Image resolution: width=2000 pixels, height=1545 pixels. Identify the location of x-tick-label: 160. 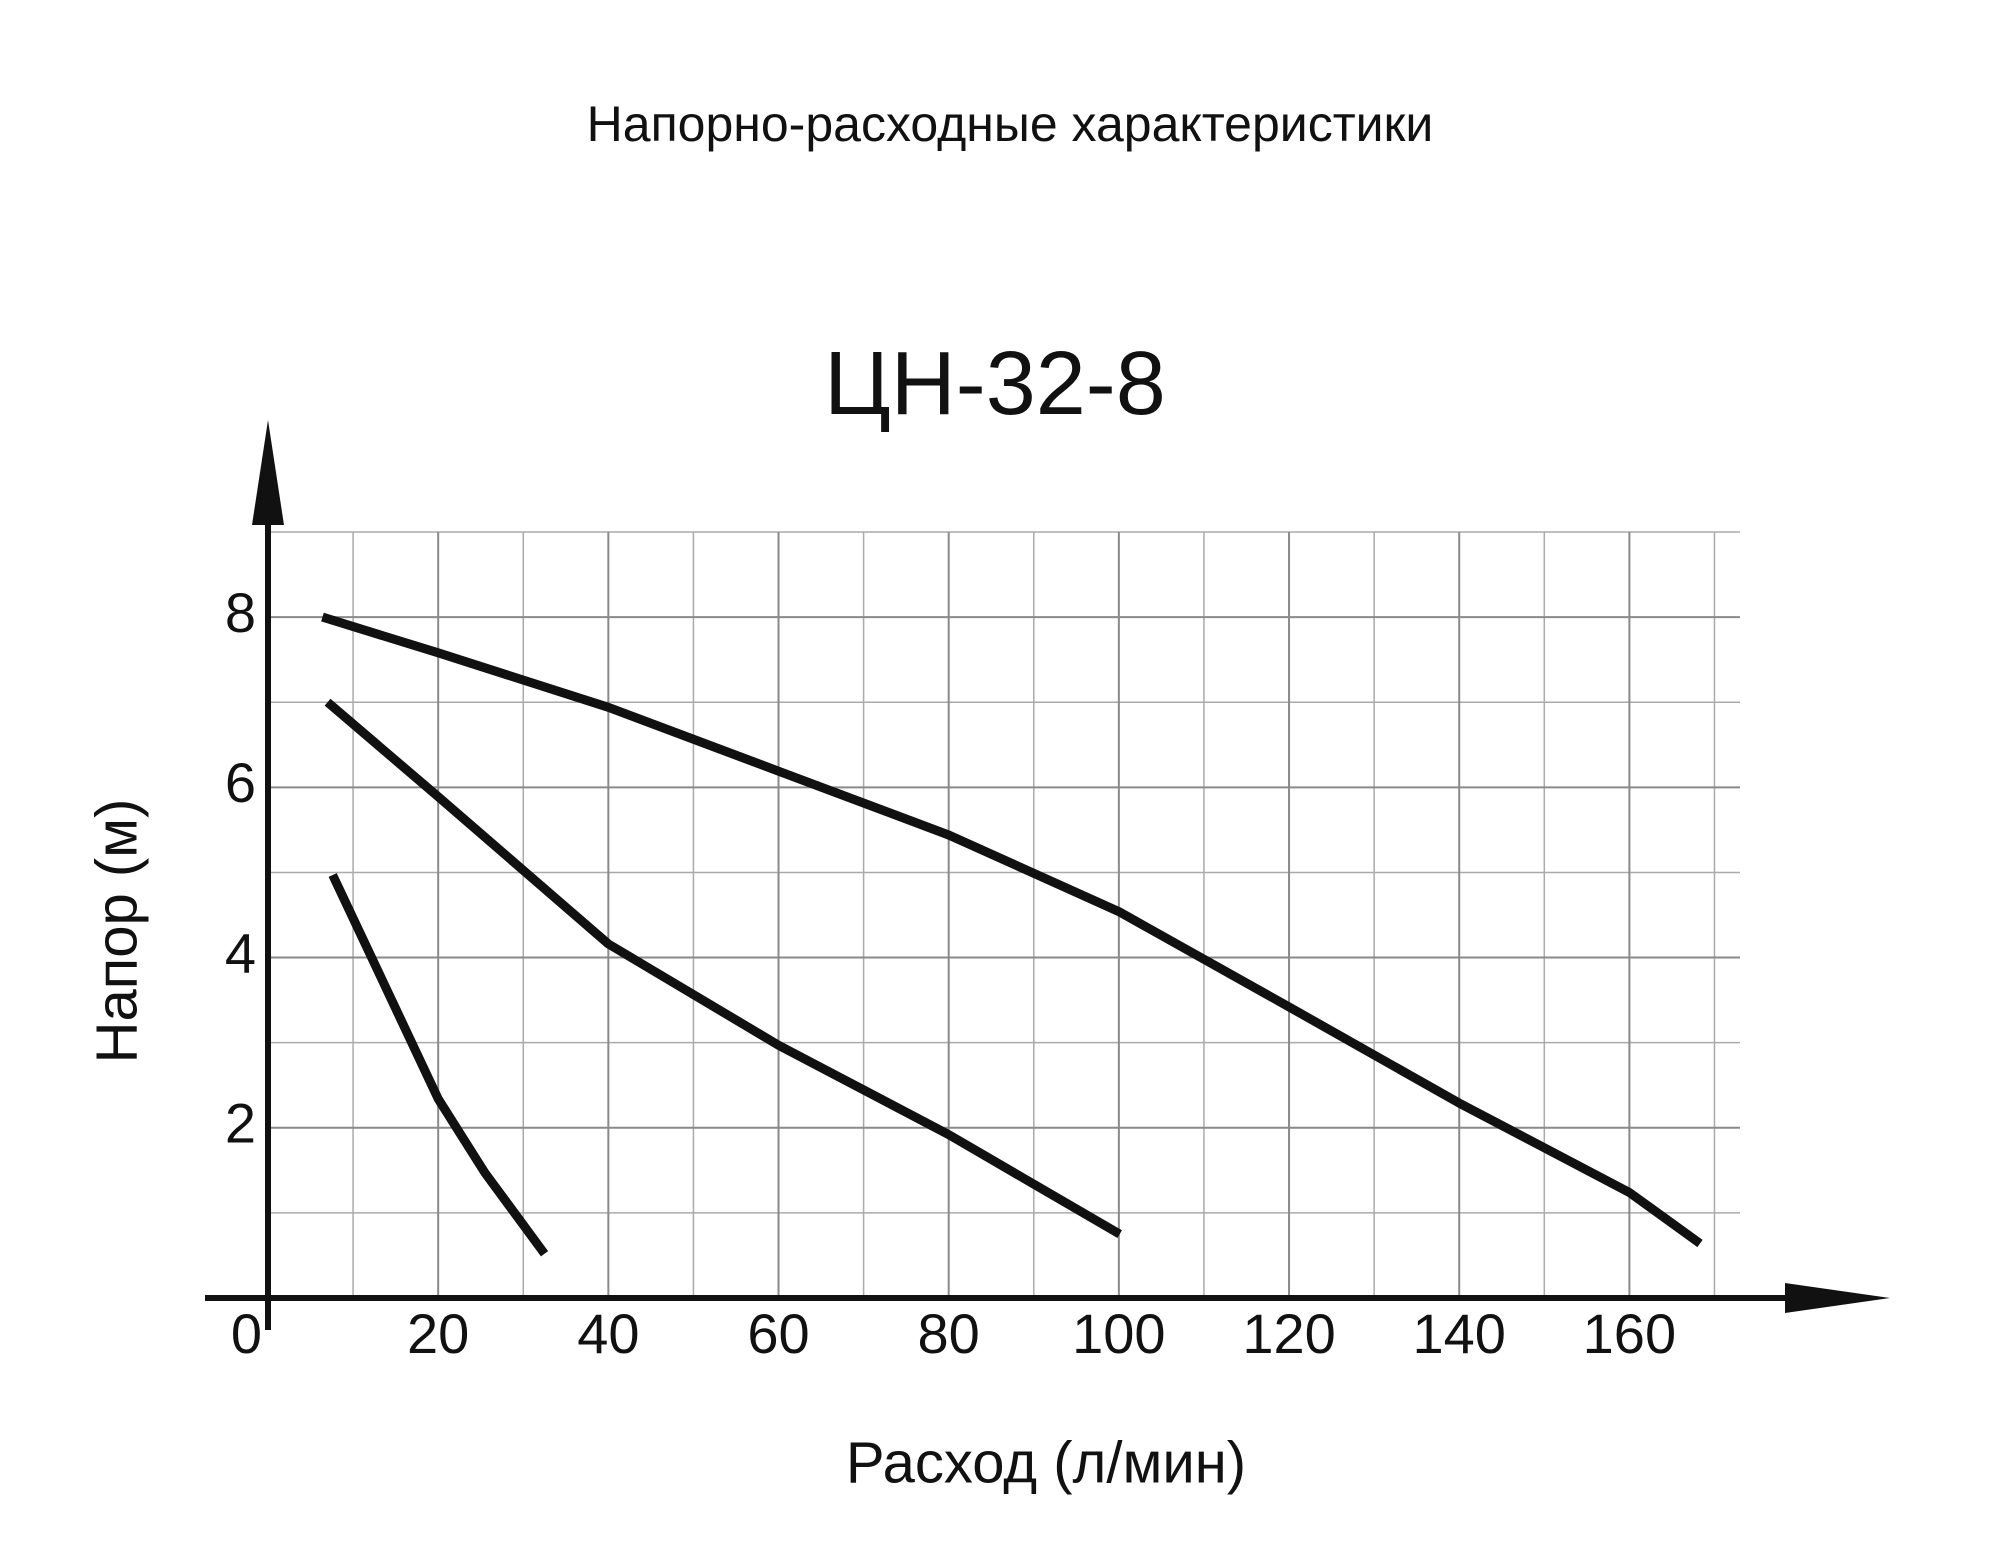
(1629, 1333).